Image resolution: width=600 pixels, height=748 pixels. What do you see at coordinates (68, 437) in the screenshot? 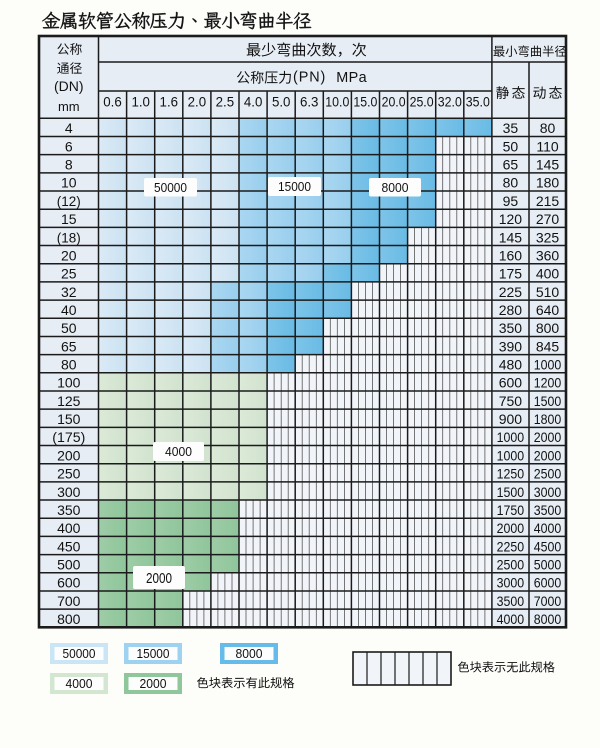
I see `svg-text: (175)` at bounding box center [68, 437].